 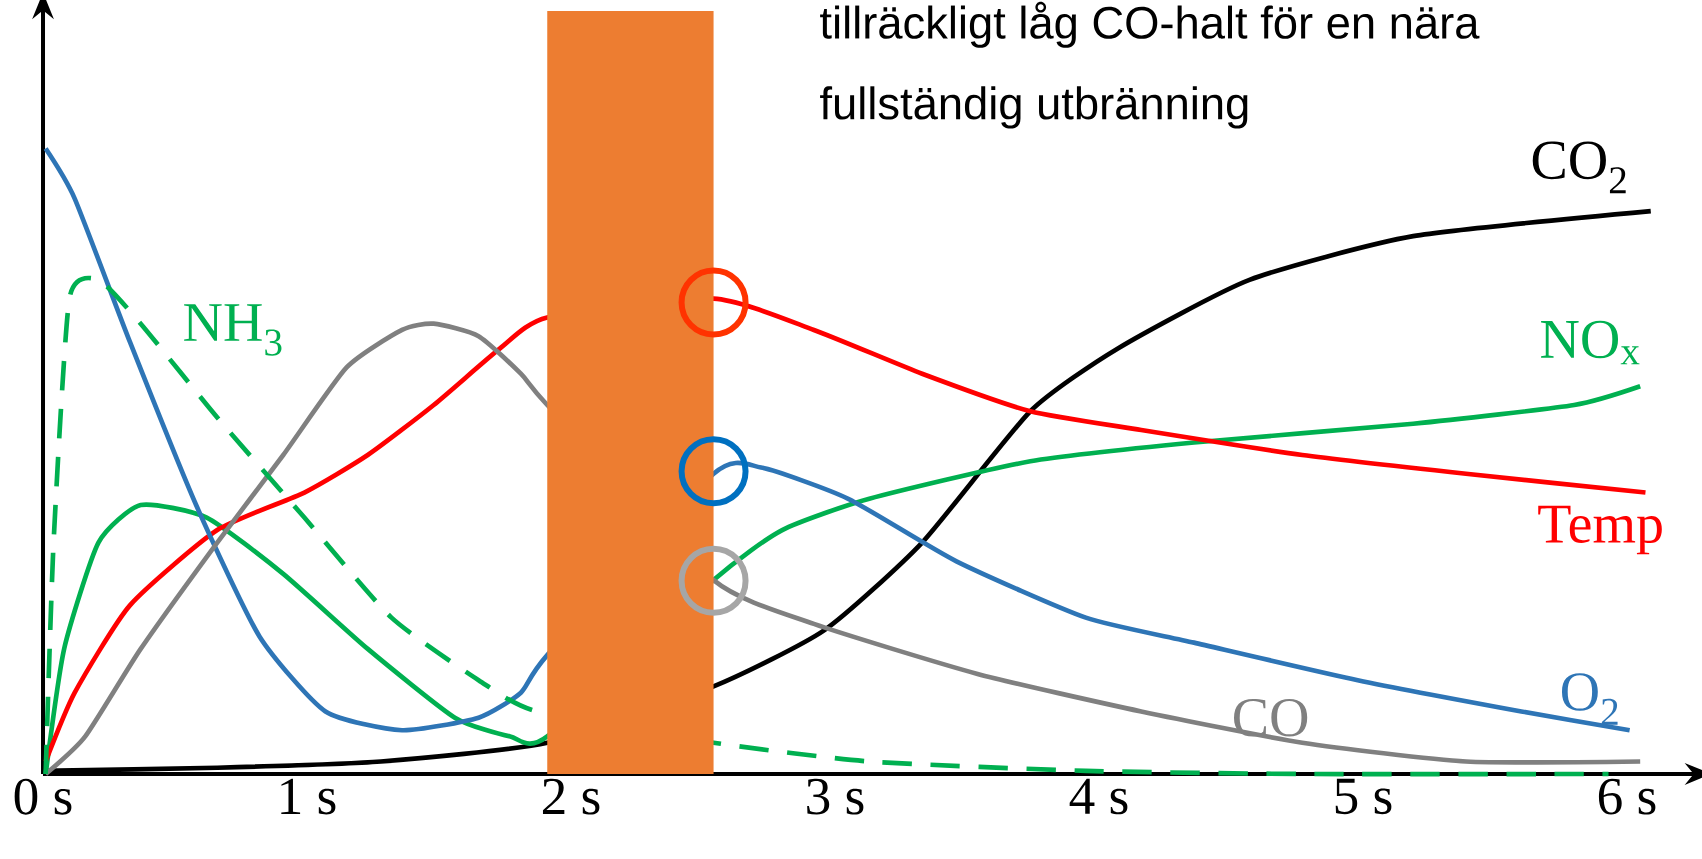 I want to click on x-tick-label: 5 s, so click(x=1363, y=796).